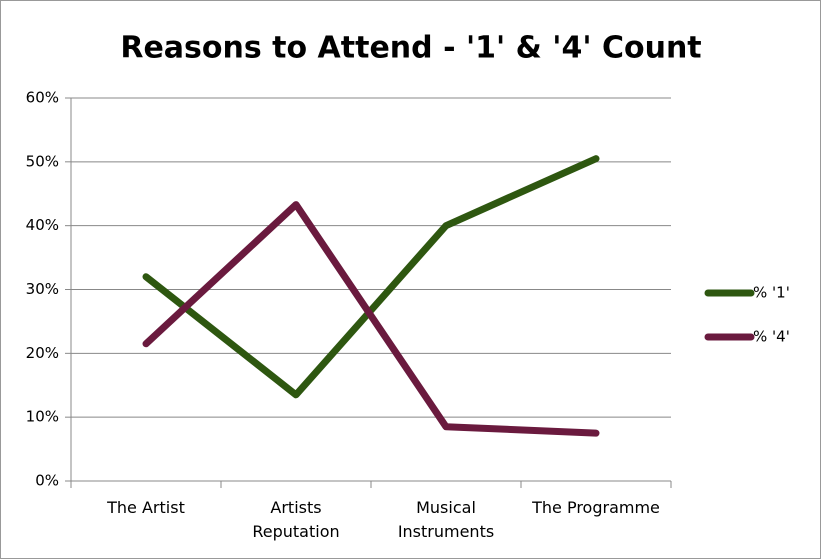 Image resolution: width=821 pixels, height=559 pixels. I want to click on legend-label: % '4', so click(771, 337).